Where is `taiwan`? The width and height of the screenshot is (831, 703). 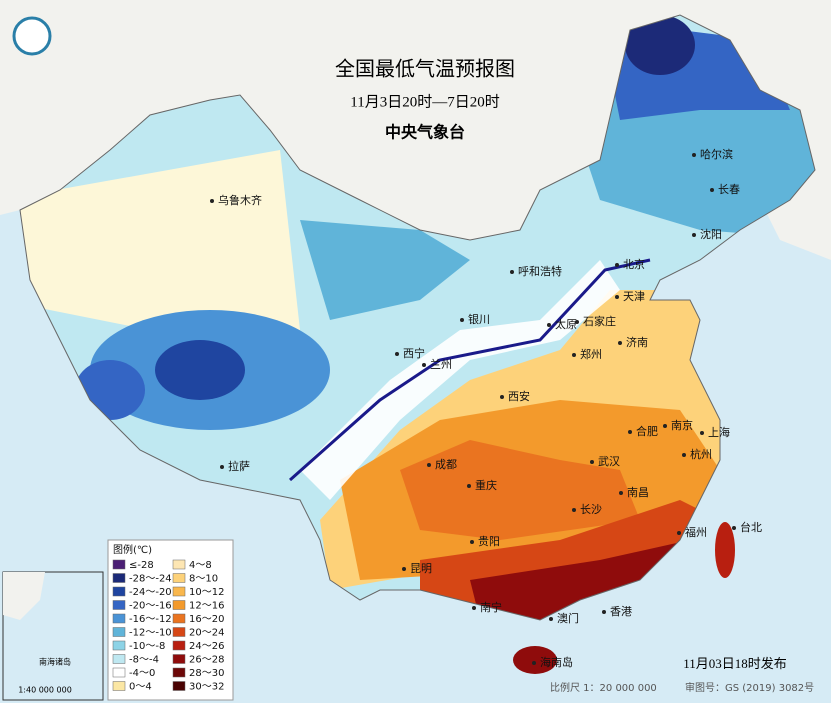
taiwan is located at coordinates (725, 550).